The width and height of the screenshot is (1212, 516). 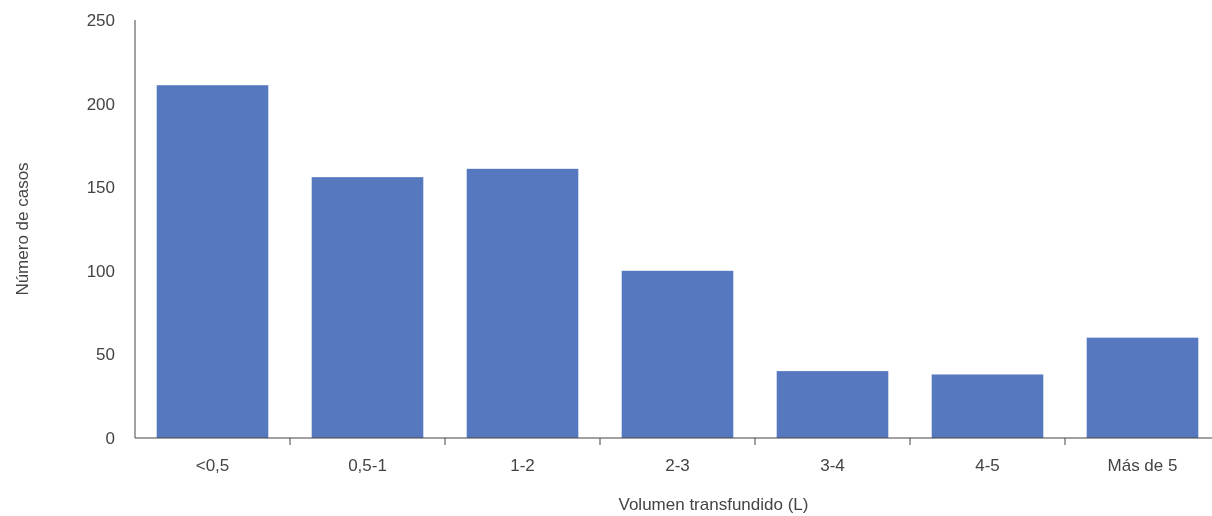 What do you see at coordinates (105, 355) in the screenshot?
I see `y-tick-label: 50` at bounding box center [105, 355].